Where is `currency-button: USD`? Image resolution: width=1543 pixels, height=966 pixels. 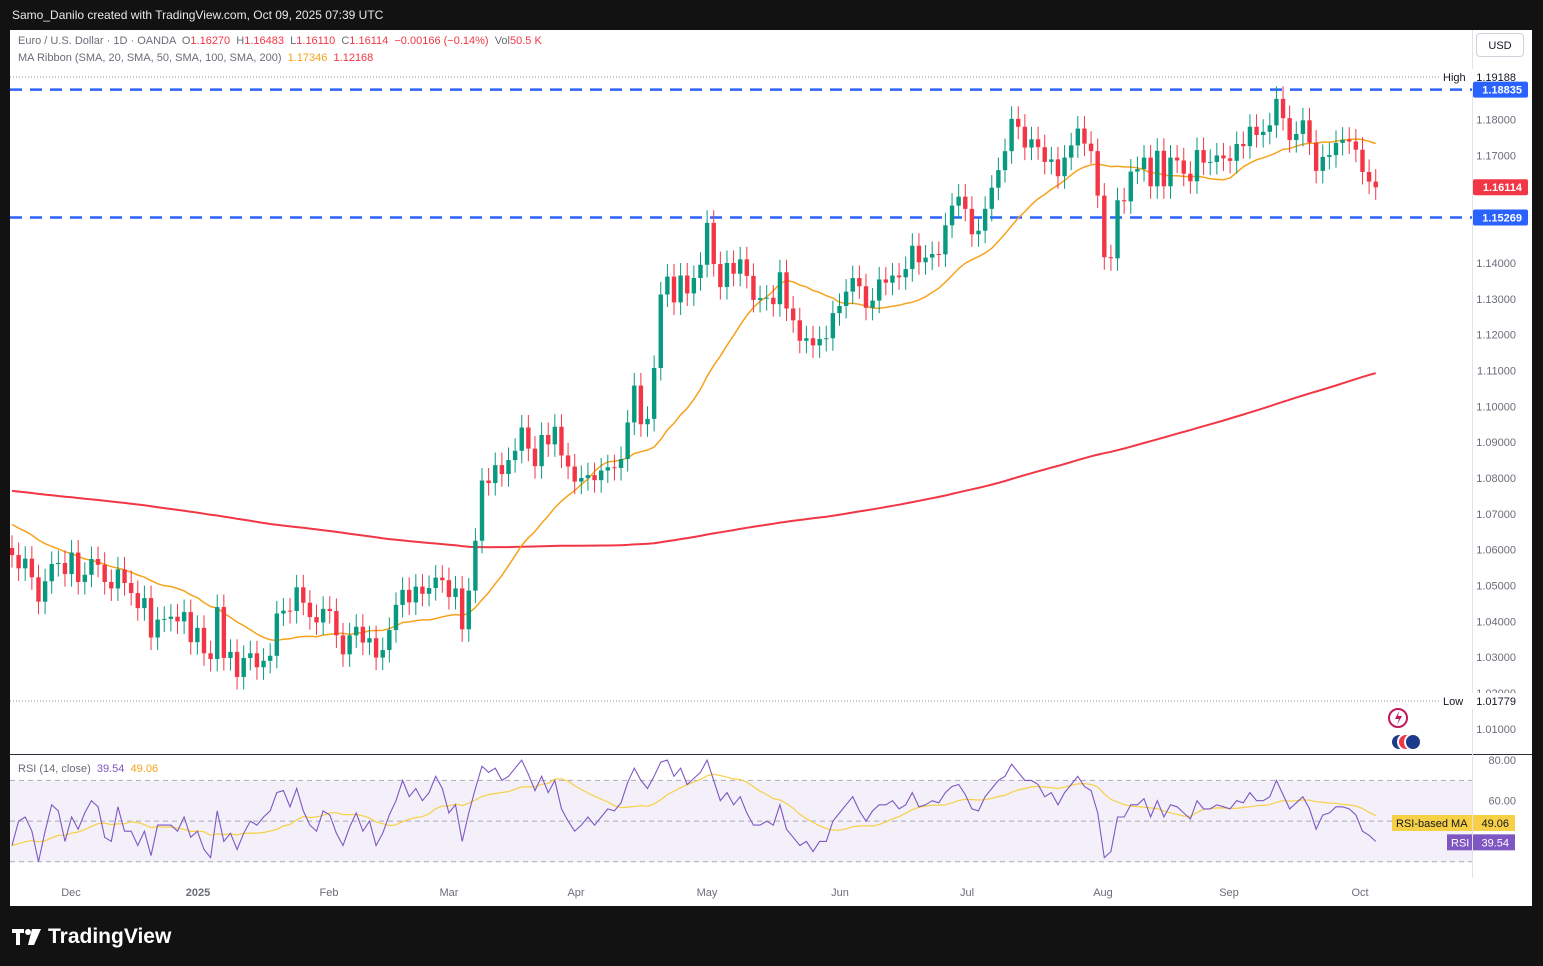
currency-button: USD is located at coordinates (1500, 45).